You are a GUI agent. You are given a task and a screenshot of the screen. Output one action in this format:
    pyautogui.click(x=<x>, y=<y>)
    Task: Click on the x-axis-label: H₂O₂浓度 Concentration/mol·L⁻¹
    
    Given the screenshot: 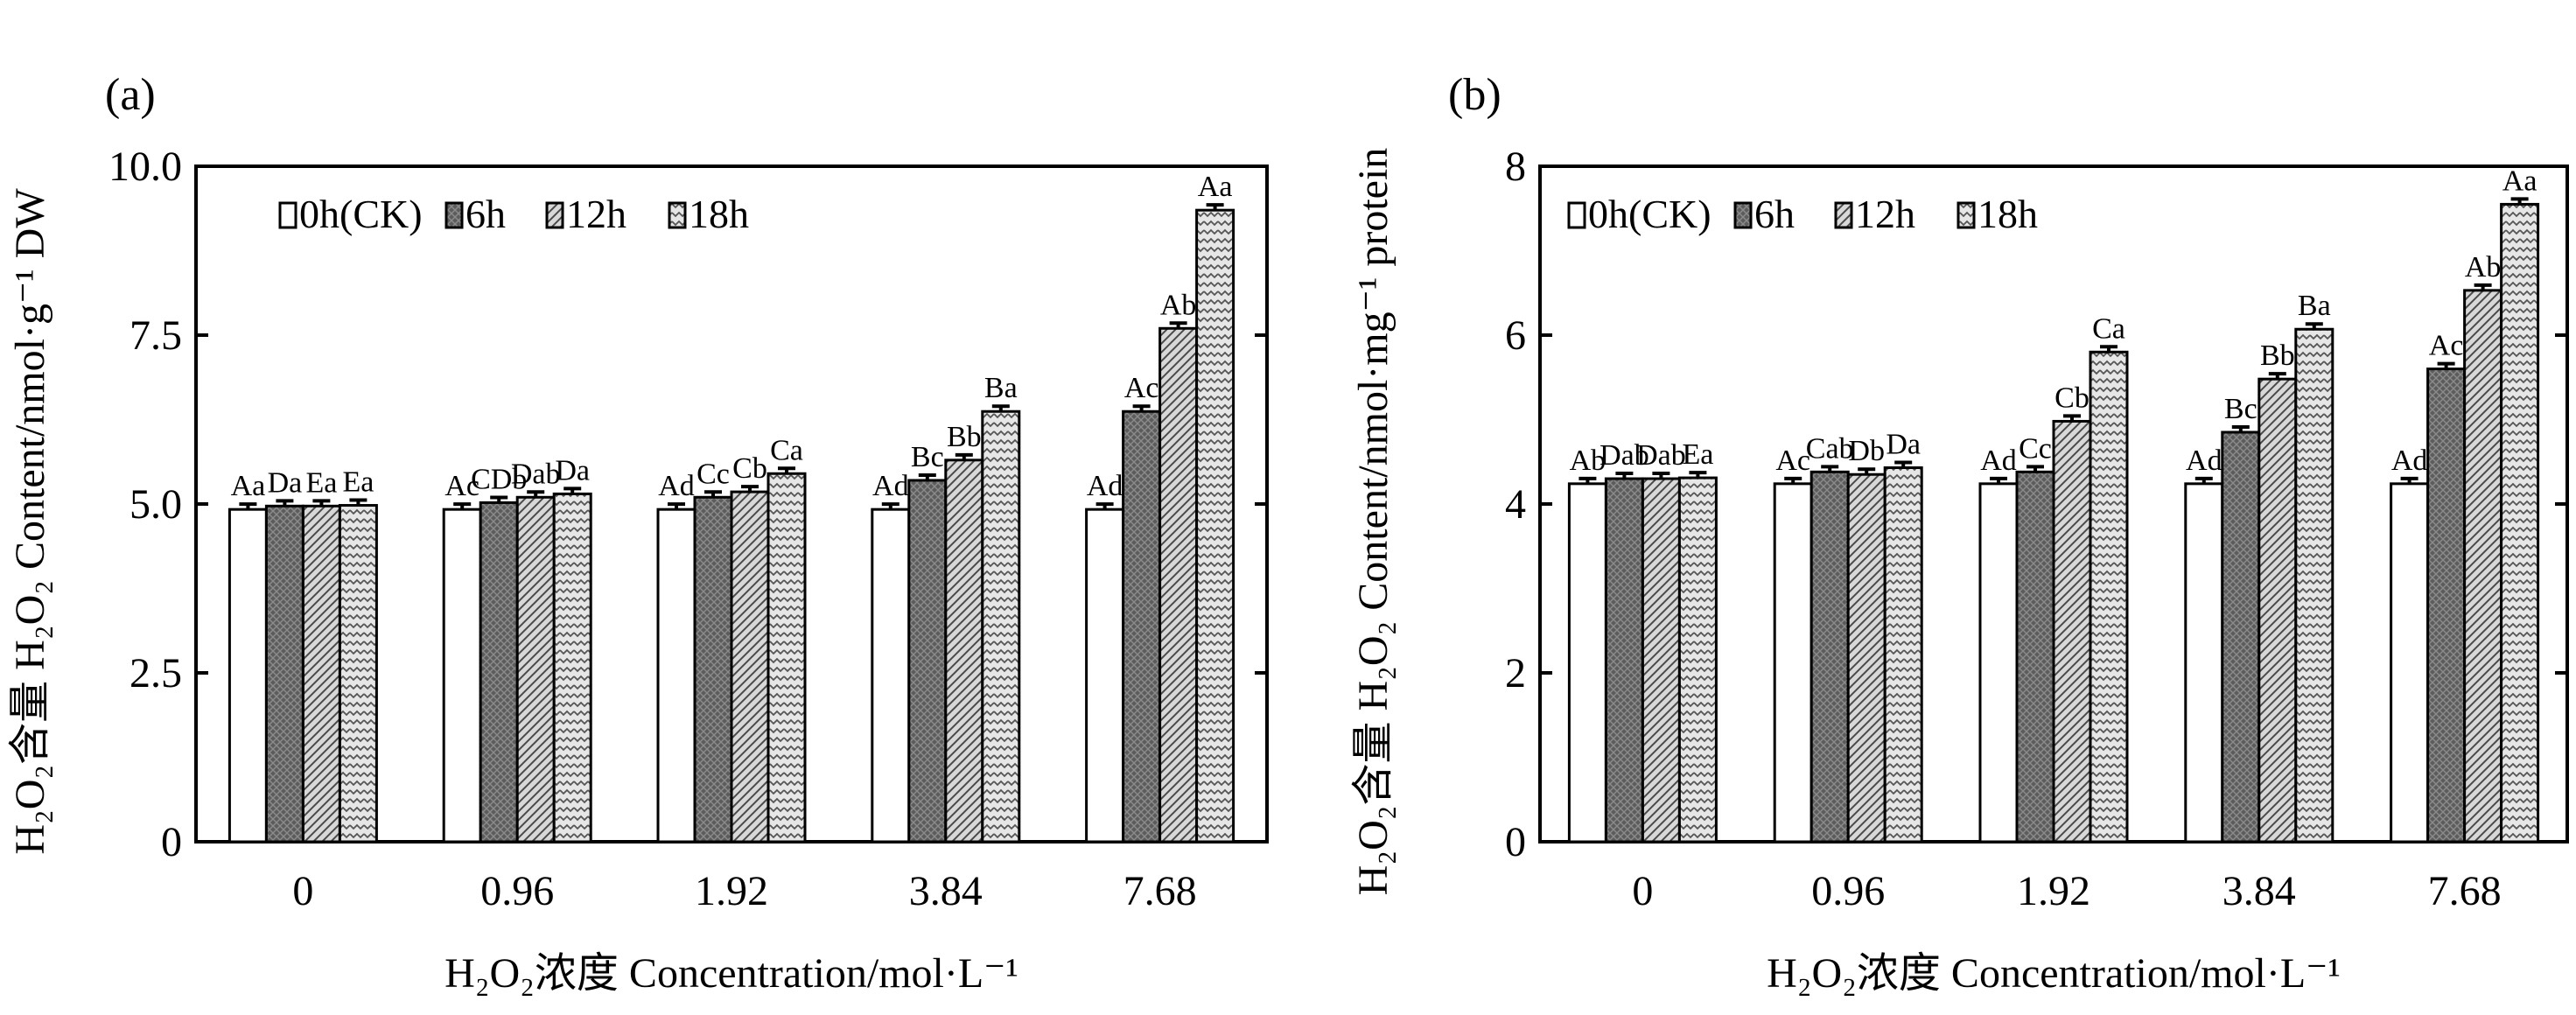 What is the action you would take?
    pyautogui.click(x=731, y=973)
    